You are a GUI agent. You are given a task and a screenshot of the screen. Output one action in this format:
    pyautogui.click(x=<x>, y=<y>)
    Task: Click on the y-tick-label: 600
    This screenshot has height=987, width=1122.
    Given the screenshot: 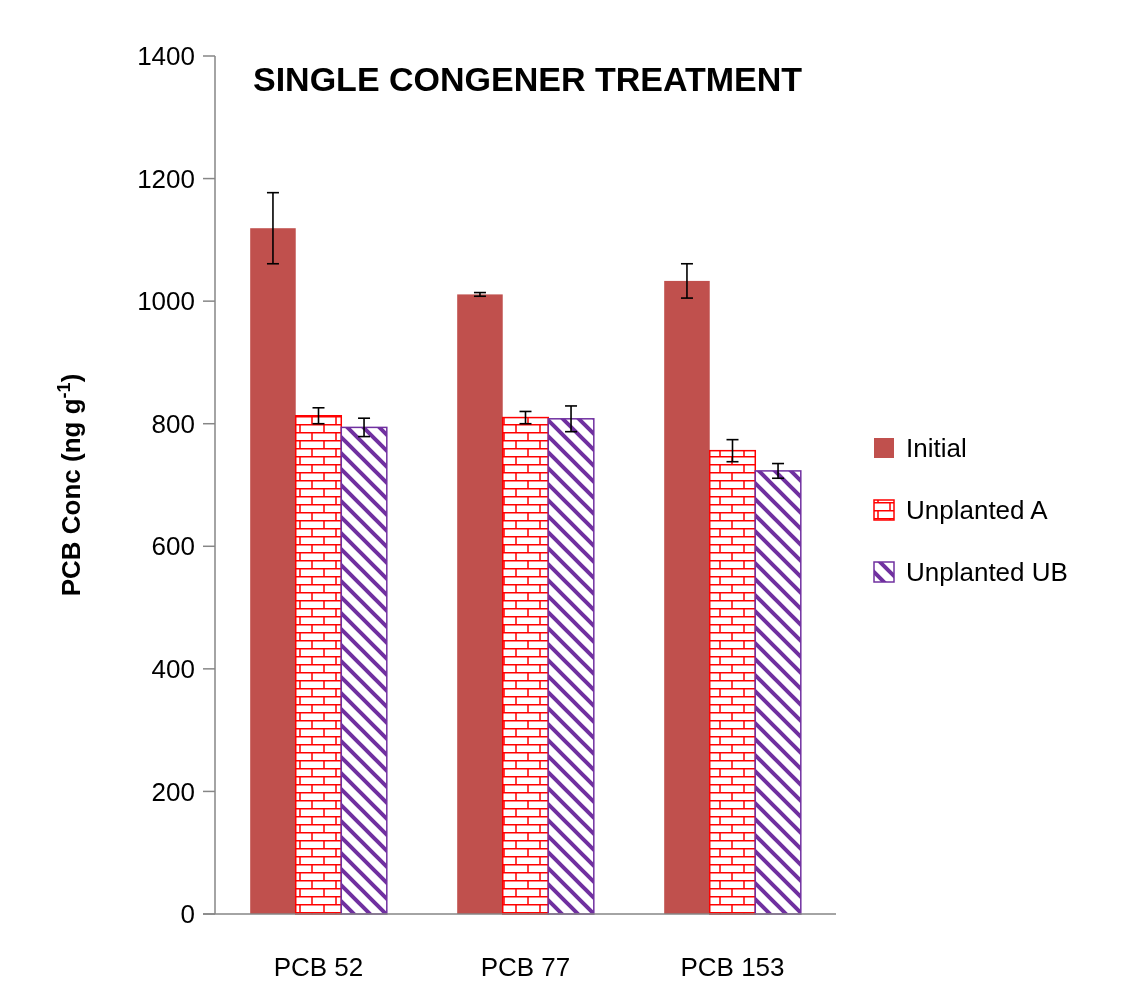 What is the action you would take?
    pyautogui.click(x=173, y=546)
    